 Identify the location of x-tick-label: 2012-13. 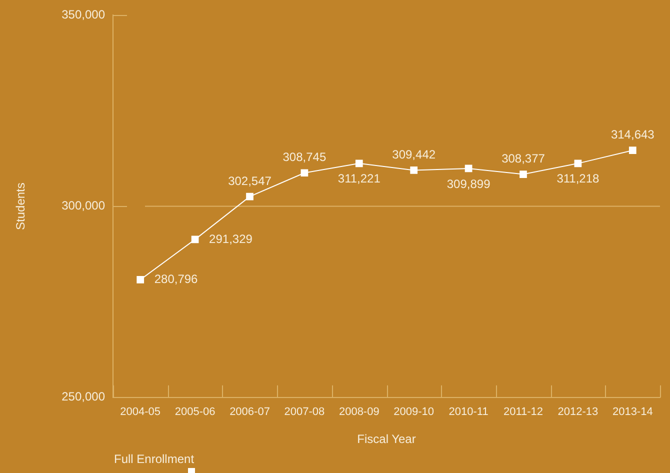
(578, 412).